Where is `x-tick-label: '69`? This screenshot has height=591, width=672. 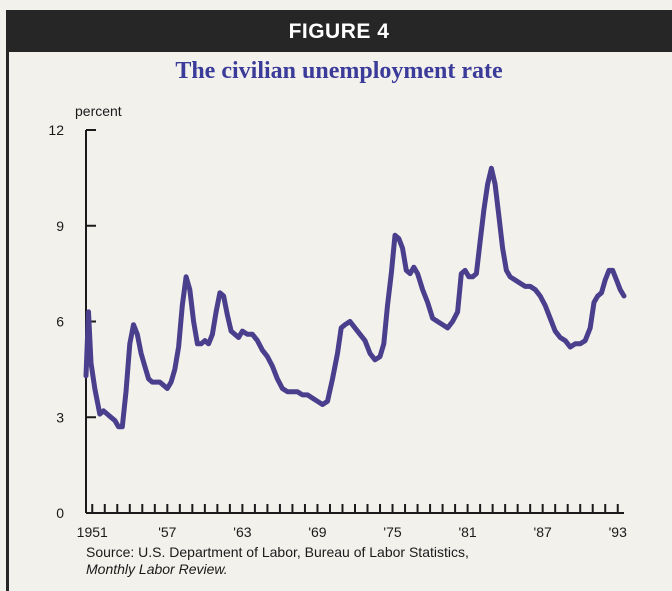 x-tick-label: '69 is located at coordinates (317, 532).